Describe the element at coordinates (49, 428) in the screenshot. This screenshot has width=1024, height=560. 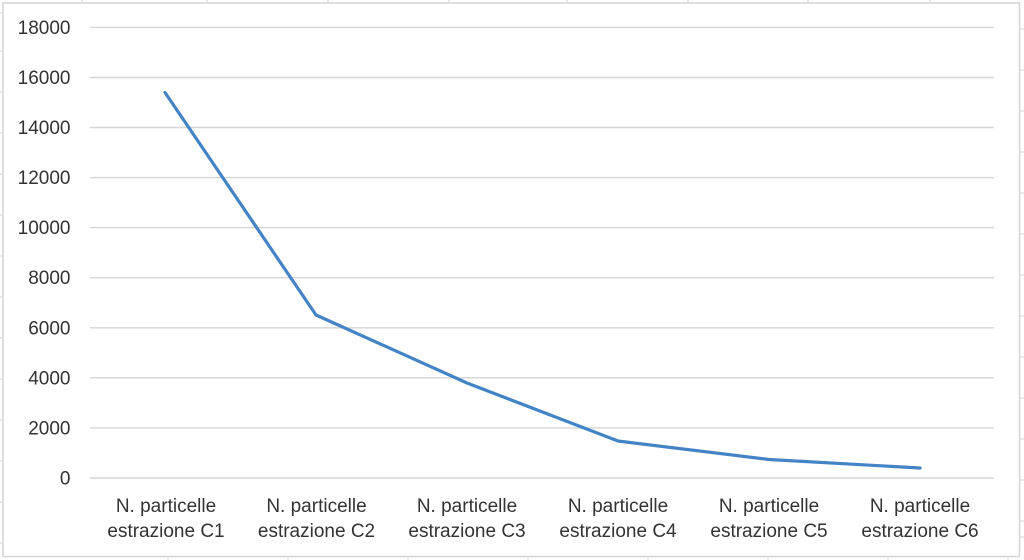
I see `svg-text: 2000` at that location.